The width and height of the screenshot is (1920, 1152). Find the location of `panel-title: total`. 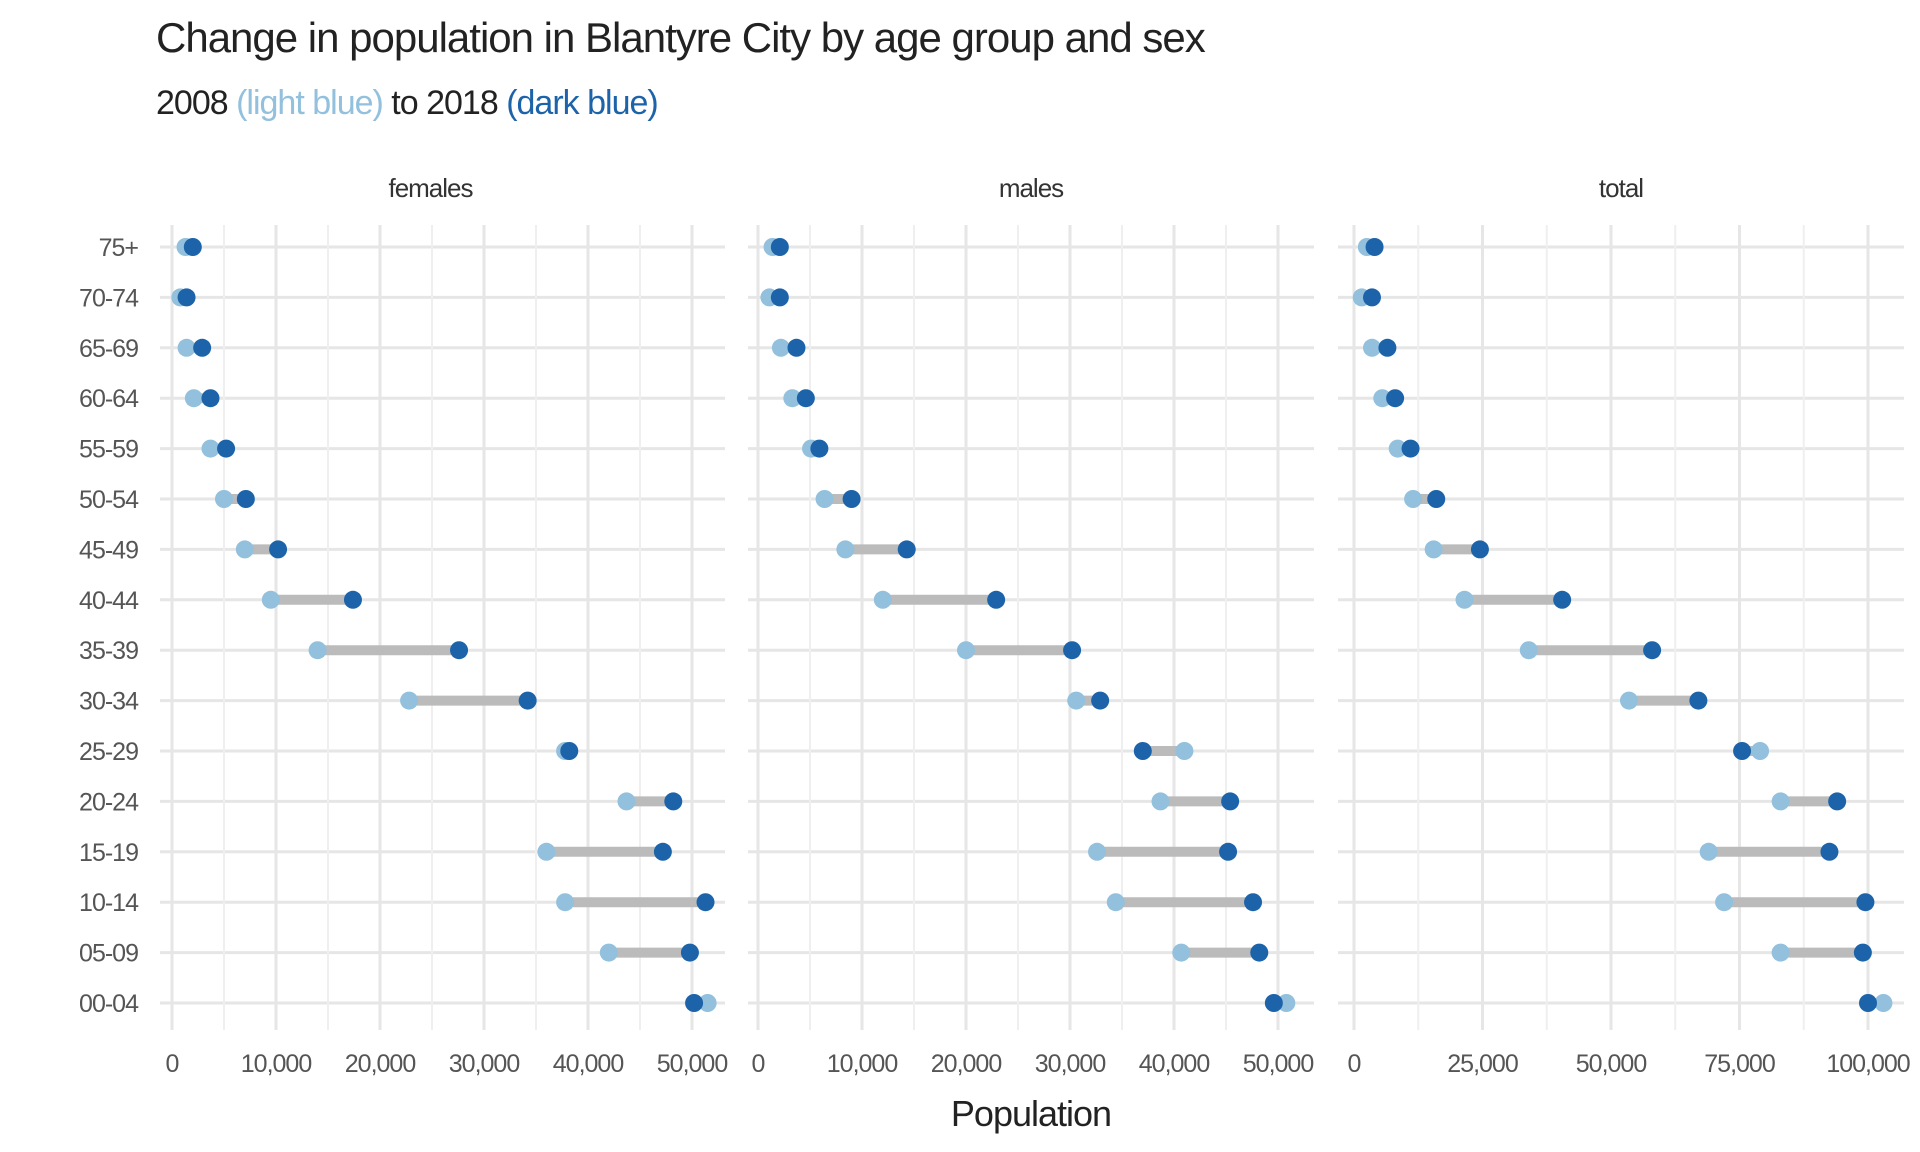

panel-title: total is located at coordinates (1621, 188).